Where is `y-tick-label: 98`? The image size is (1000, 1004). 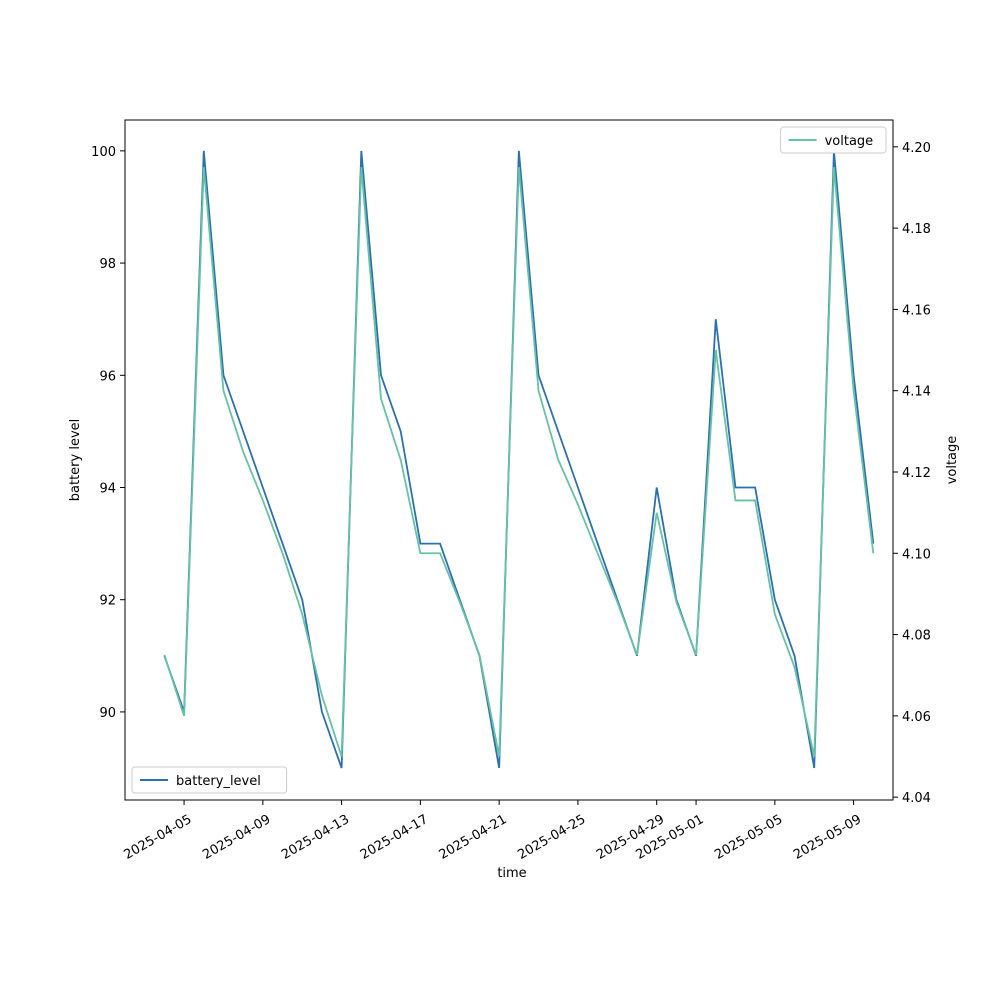
y-tick-label: 98 is located at coordinates (107, 264).